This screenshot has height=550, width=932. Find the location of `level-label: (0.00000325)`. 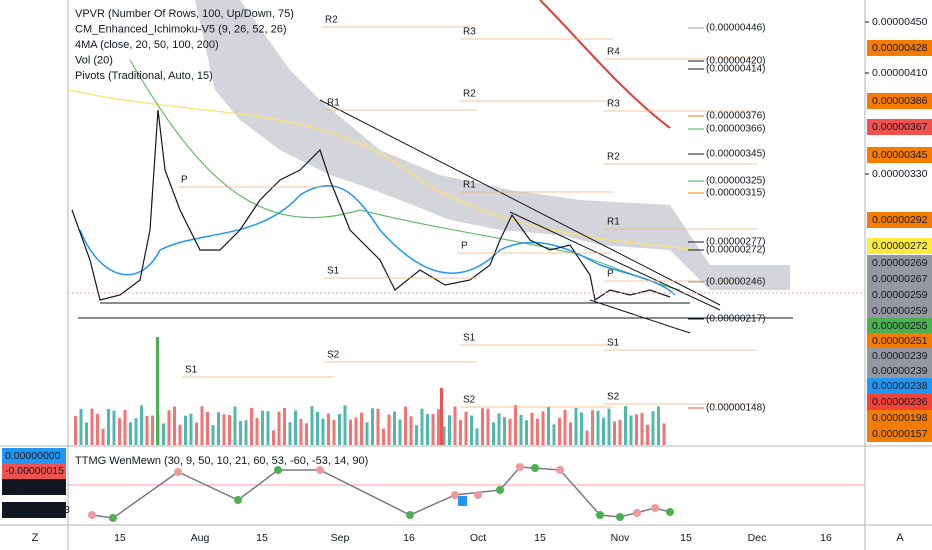

level-label: (0.00000325) is located at coordinates (736, 181).